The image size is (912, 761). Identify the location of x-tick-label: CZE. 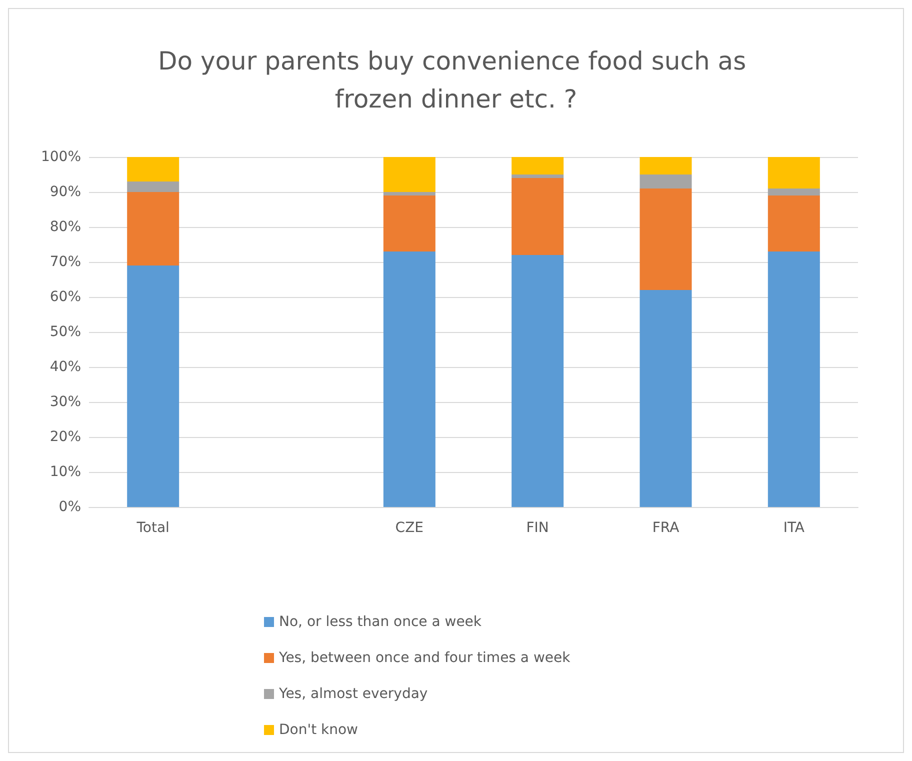
(409, 528).